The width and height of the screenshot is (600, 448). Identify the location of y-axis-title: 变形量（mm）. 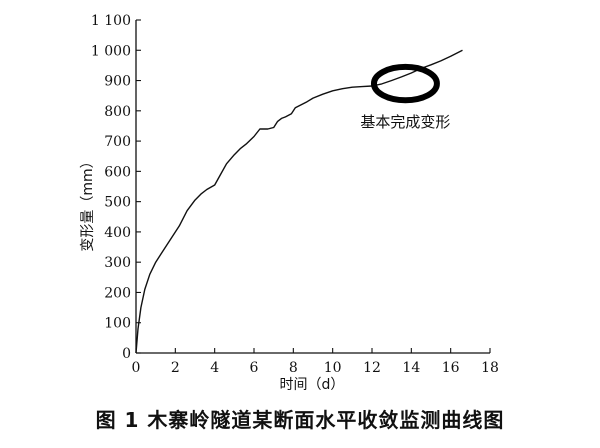
(88, 202).